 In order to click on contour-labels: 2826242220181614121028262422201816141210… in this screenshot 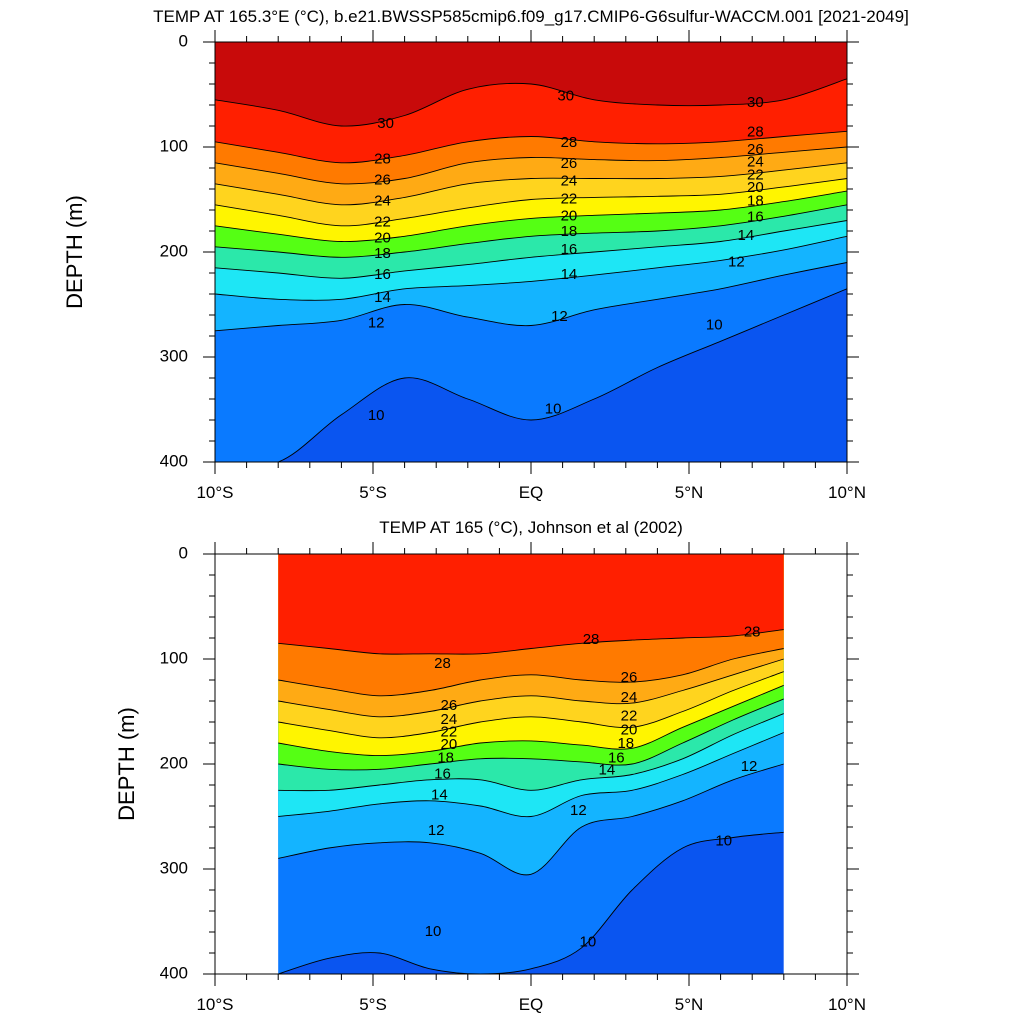, I will do `click(593, 787)`.